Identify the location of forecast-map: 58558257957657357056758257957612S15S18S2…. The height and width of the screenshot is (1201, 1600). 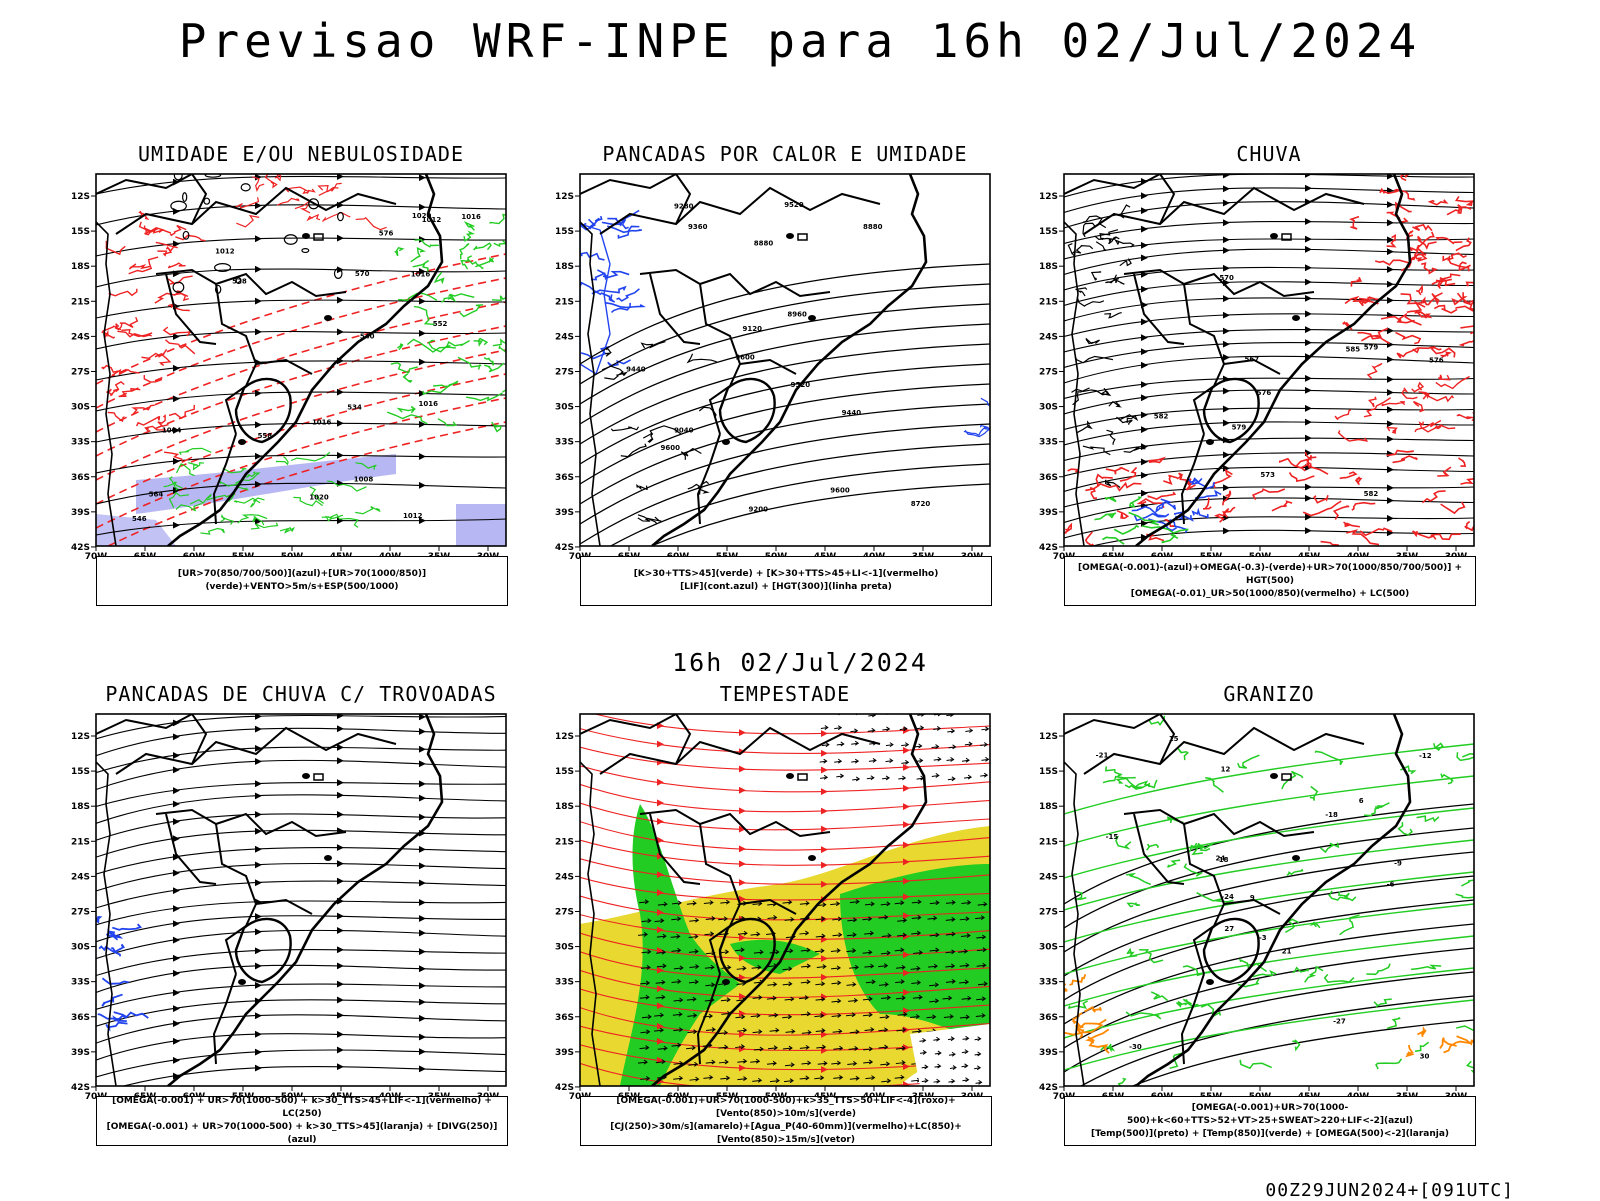
(1257, 367).